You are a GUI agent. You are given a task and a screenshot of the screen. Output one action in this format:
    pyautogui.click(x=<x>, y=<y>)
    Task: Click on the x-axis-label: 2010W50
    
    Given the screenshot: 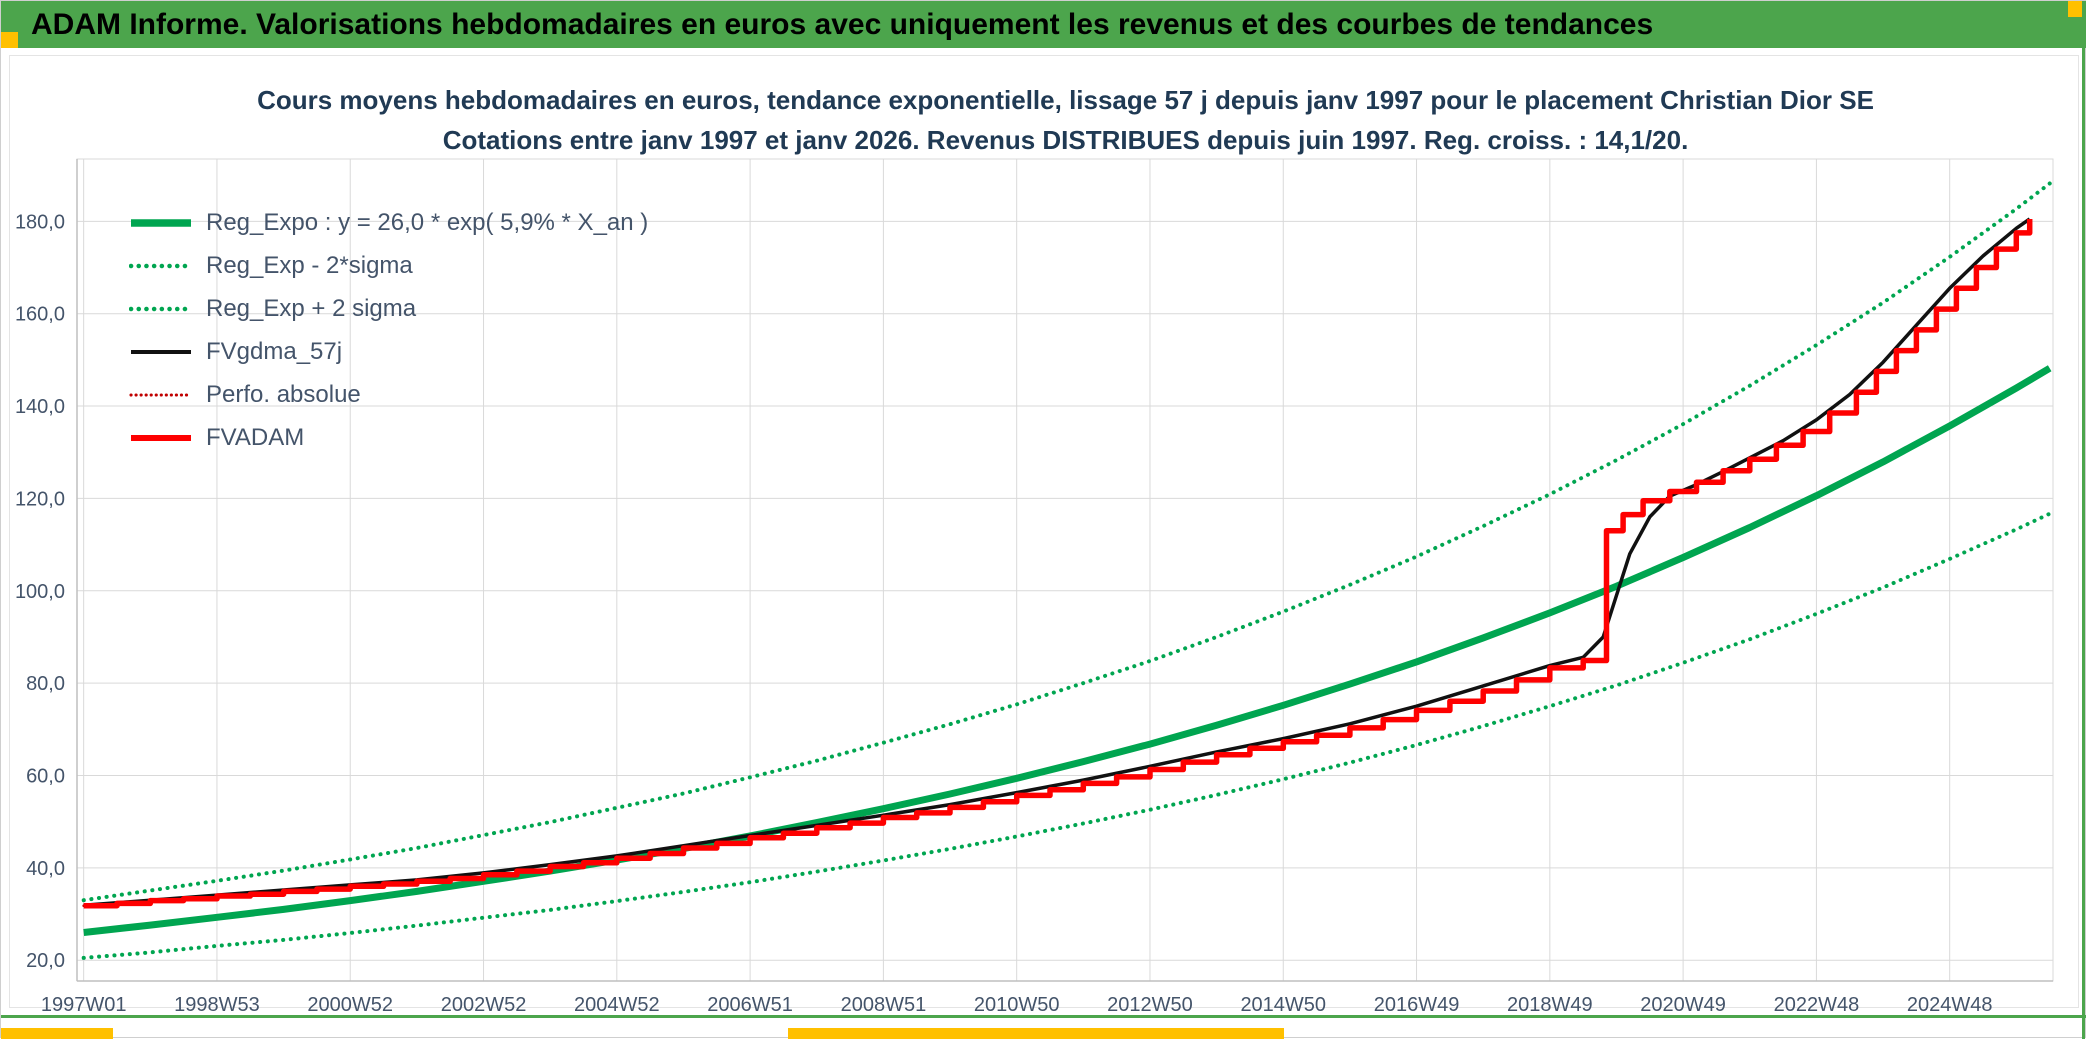 What is the action you would take?
    pyautogui.click(x=1017, y=1005)
    